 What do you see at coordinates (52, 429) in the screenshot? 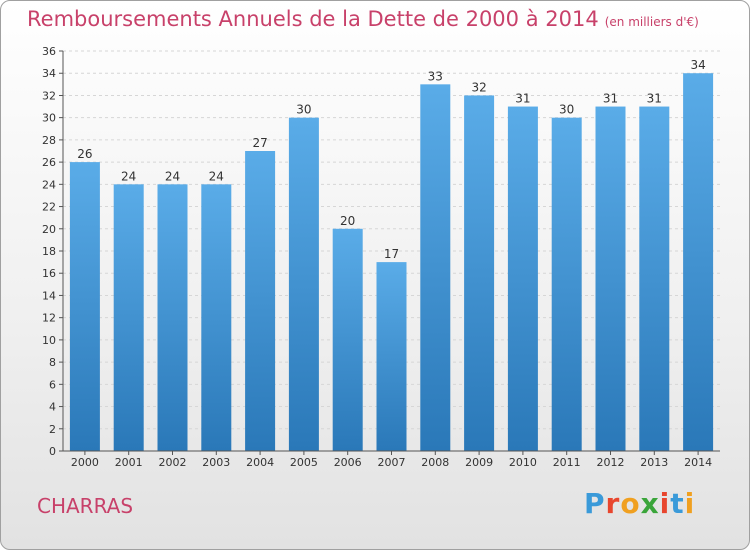
I see `y-tick-label-2: 2` at bounding box center [52, 429].